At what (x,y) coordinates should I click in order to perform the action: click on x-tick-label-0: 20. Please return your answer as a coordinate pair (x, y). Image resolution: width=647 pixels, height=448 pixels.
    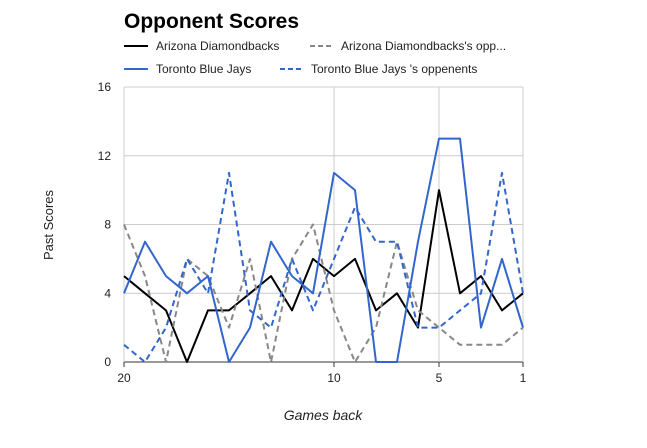
    Looking at the image, I should click on (124, 378).